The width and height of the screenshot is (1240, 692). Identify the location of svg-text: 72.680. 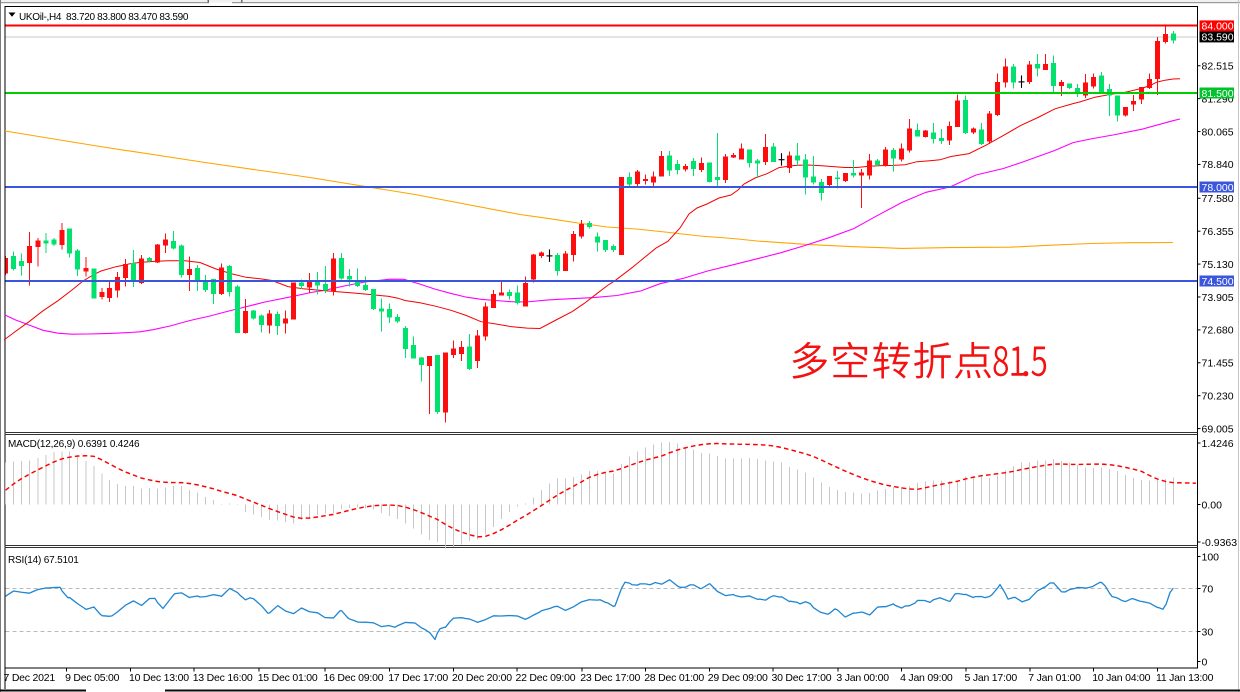
(1218, 331).